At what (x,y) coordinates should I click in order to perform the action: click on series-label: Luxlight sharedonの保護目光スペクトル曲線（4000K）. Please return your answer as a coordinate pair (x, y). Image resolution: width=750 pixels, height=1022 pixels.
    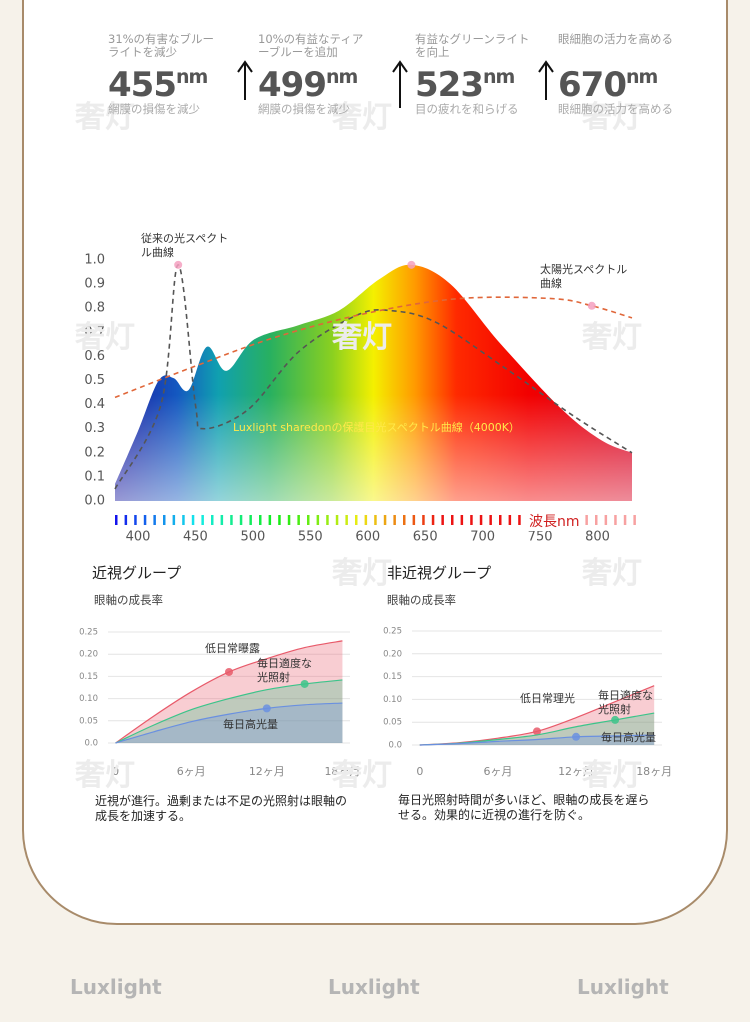
    Looking at the image, I should click on (376, 427).